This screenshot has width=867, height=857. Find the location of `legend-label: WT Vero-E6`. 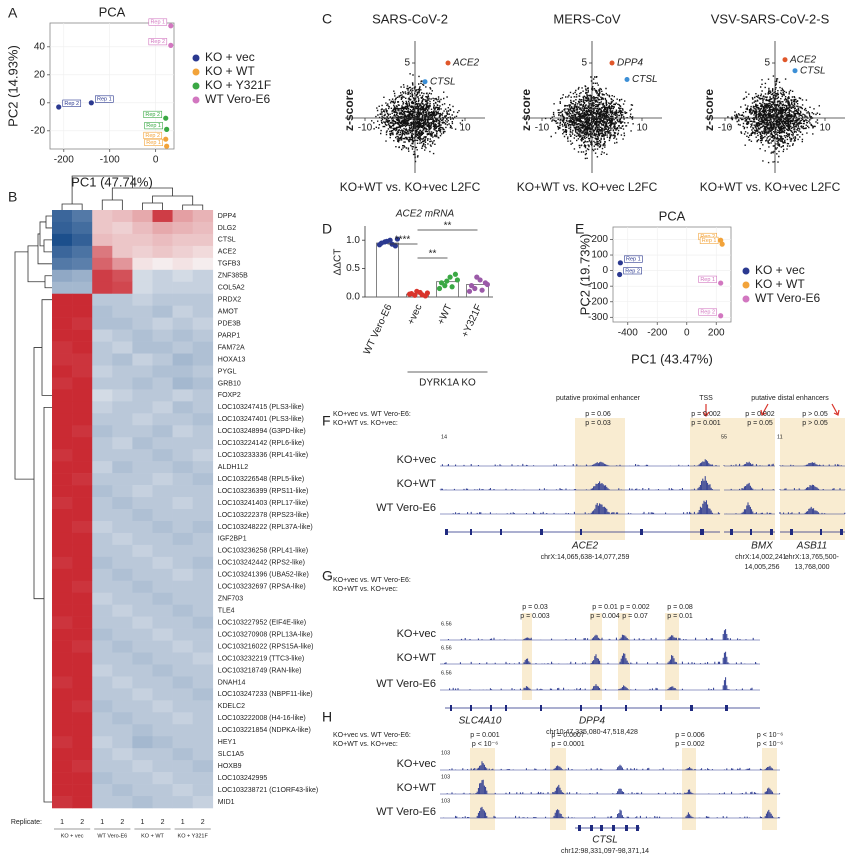

legend-label: WT Vero-E6 is located at coordinates (237, 99).